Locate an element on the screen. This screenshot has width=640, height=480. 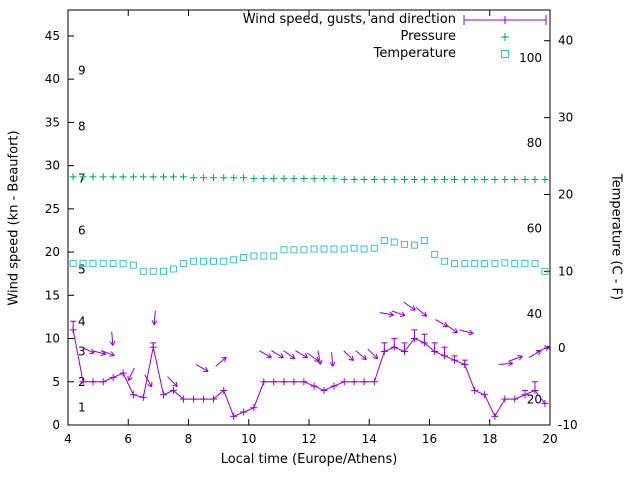
legend-item-pressure: Pressure is located at coordinates (395, 36).